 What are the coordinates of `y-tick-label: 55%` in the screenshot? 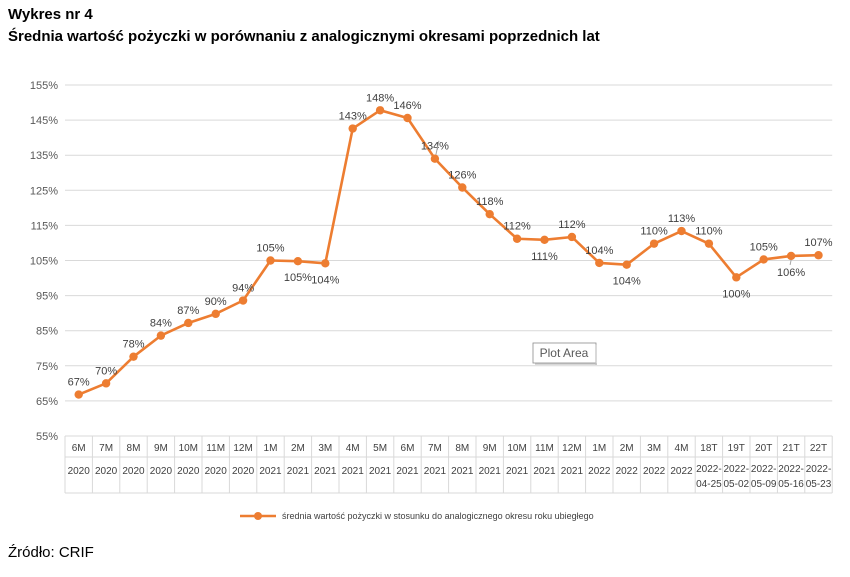 It's located at (47, 437).